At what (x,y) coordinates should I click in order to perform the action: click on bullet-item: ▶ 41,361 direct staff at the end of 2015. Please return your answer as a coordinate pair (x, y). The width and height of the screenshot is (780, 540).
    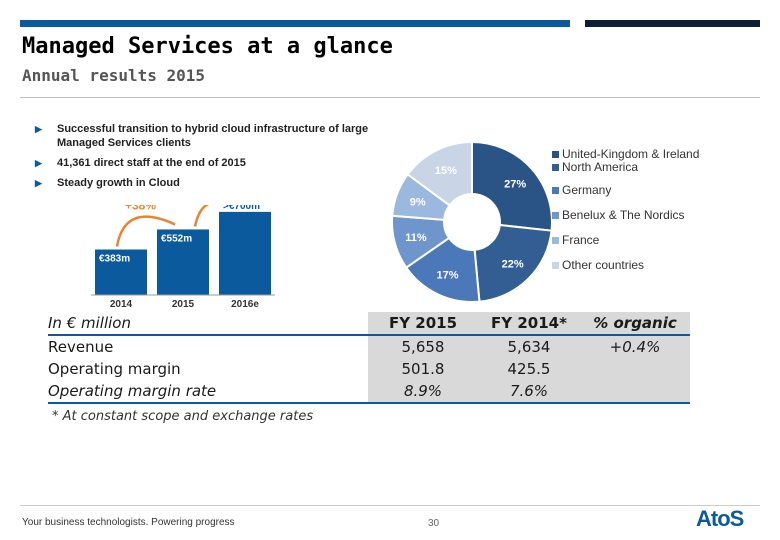
    Looking at the image, I should click on (220, 163).